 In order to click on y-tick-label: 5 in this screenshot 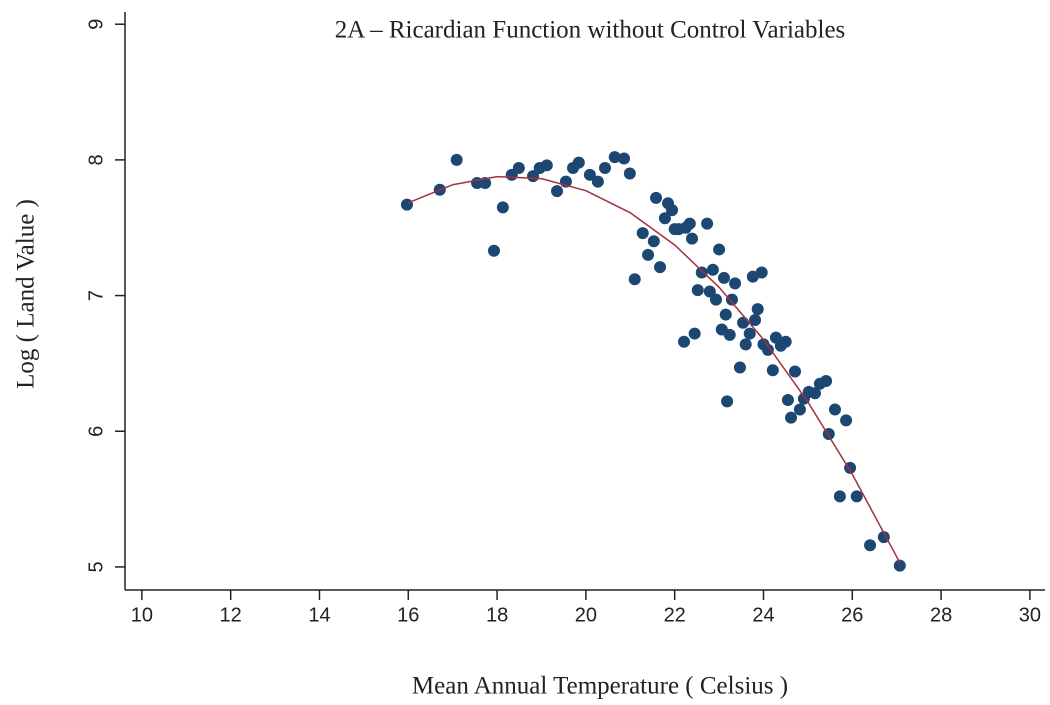, I will do `click(96, 566)`.